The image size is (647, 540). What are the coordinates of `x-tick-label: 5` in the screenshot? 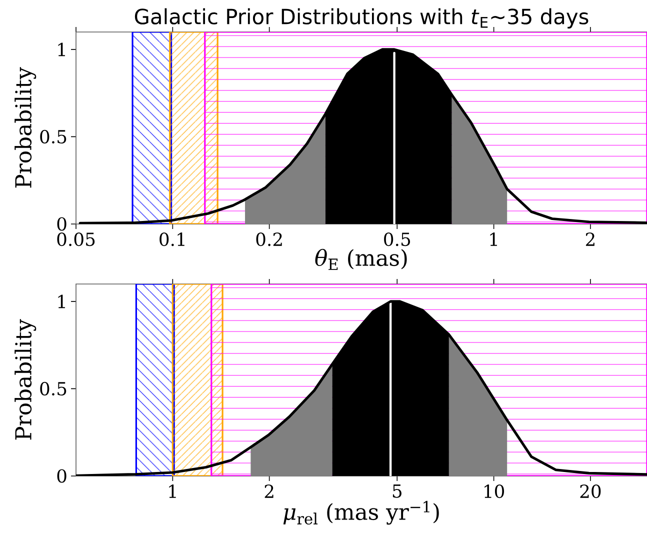 It's located at (397, 491).